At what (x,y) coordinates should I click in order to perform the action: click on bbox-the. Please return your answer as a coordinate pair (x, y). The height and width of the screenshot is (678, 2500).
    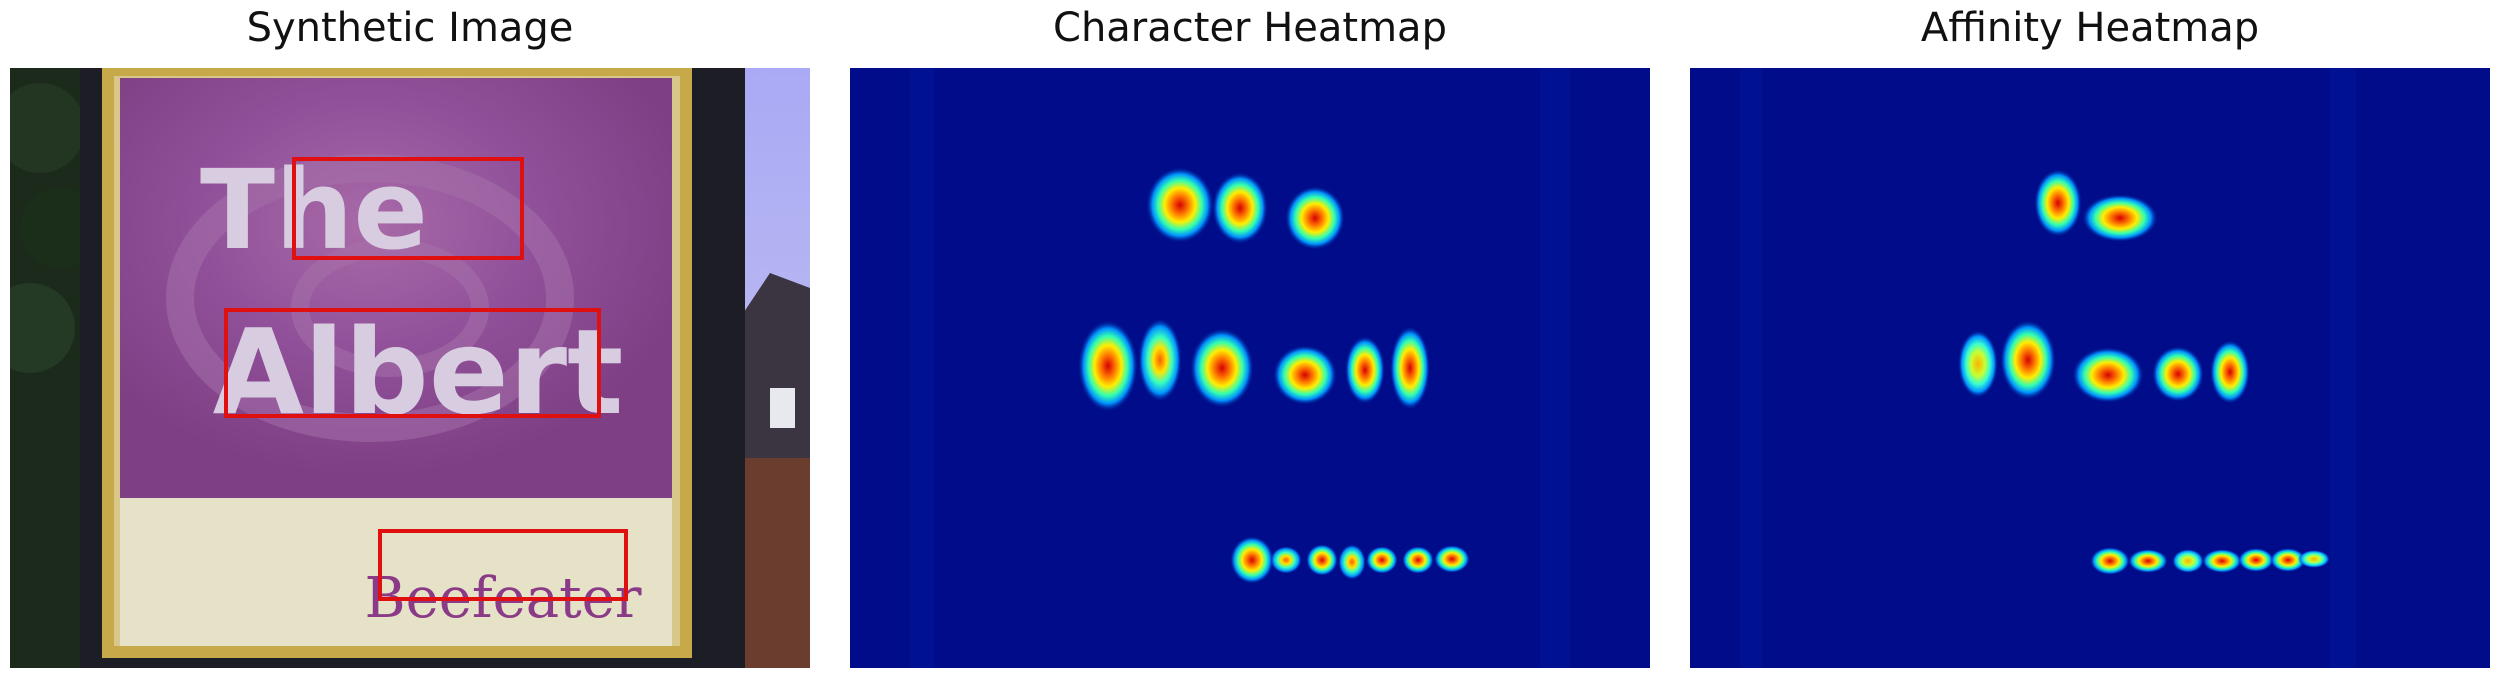
    Looking at the image, I should click on (408, 208).